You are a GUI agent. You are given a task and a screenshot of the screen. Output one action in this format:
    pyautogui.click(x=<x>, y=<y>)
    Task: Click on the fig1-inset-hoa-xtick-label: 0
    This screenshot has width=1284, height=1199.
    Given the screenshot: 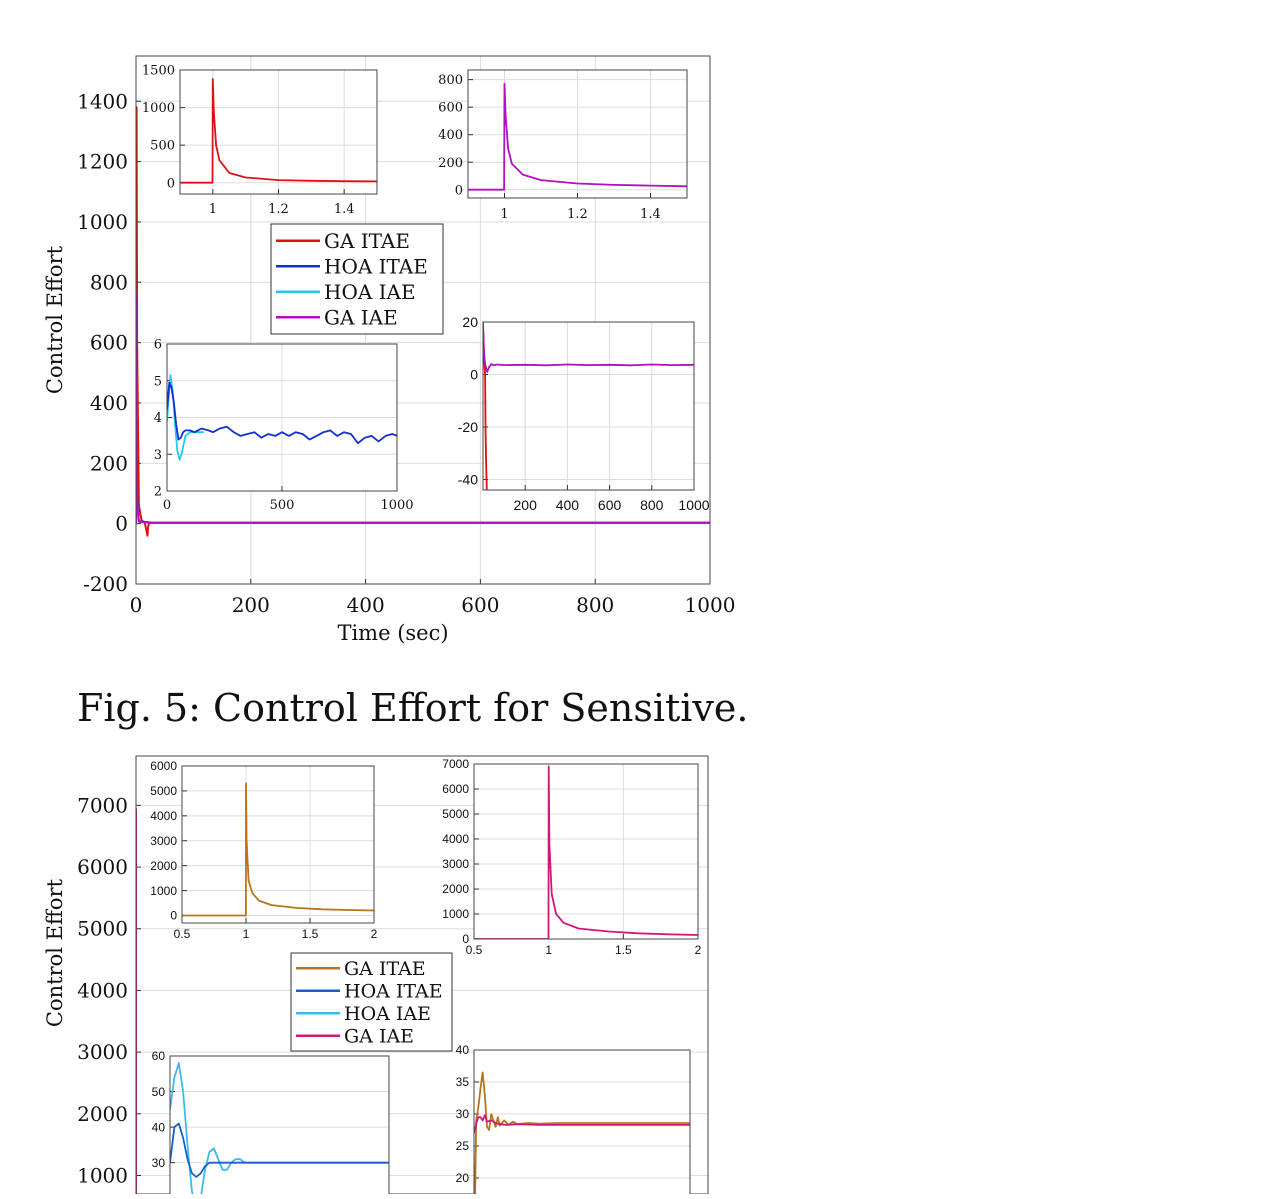 What is the action you would take?
    pyautogui.click(x=167, y=505)
    